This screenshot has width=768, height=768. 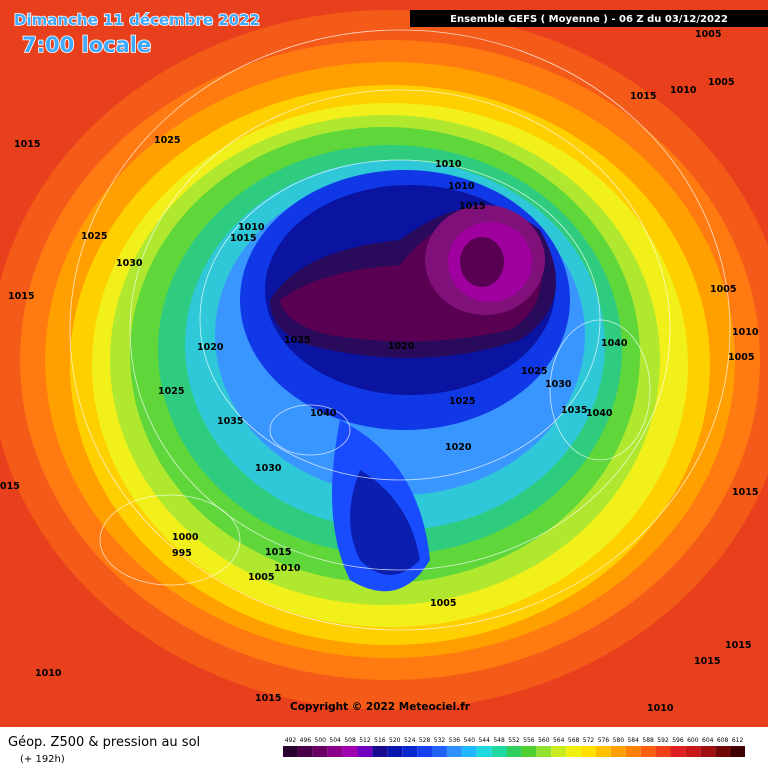 I want to click on legend-subtitle: (+ 192h), so click(x=42, y=759).